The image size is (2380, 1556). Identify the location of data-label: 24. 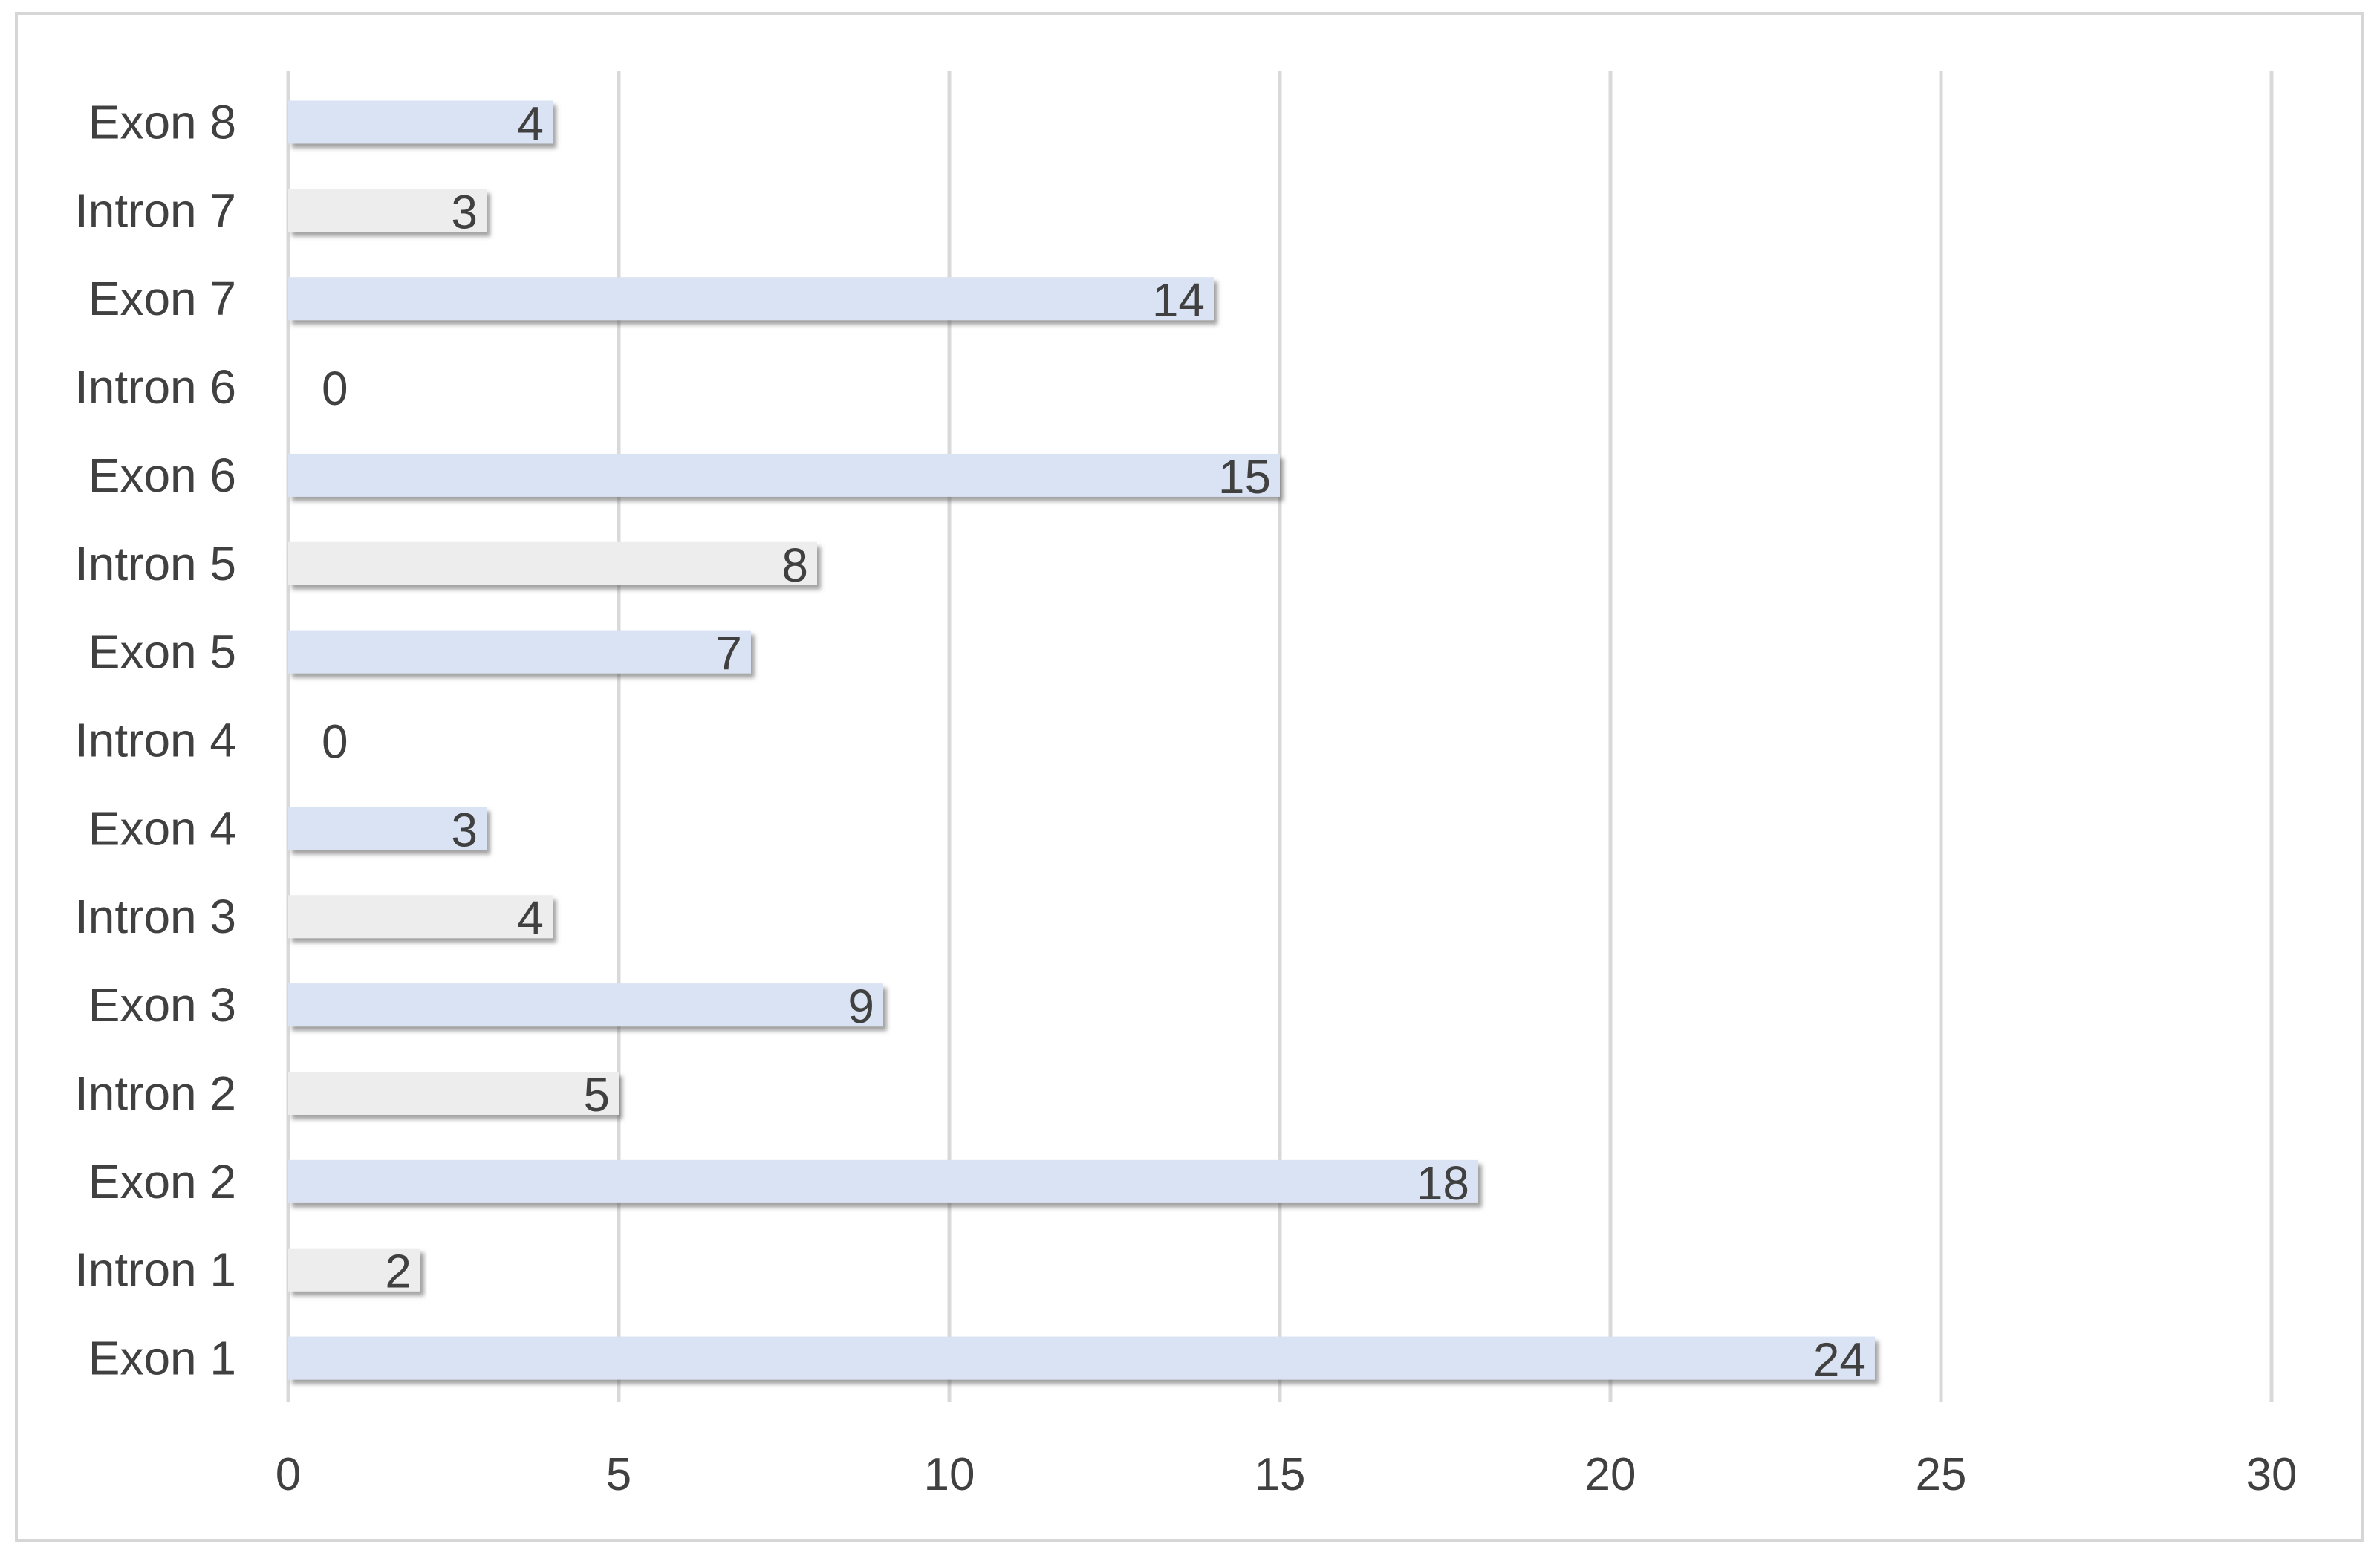
(1840, 1360).